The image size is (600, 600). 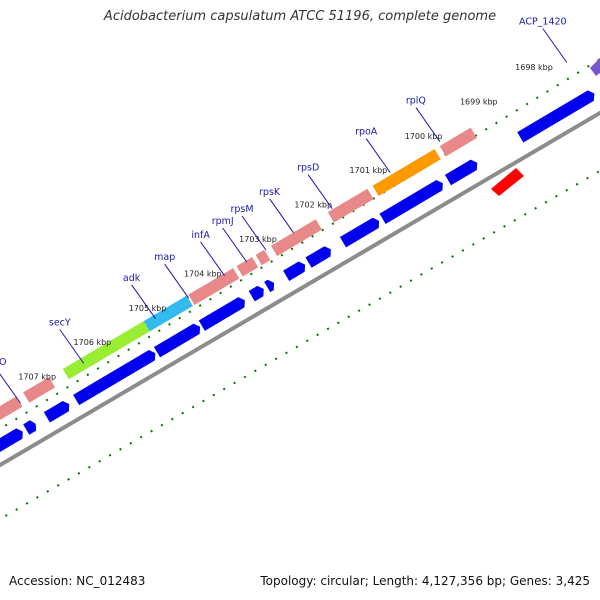 What do you see at coordinates (263, 257) in the screenshot?
I see `cds-rpmJ` at bounding box center [263, 257].